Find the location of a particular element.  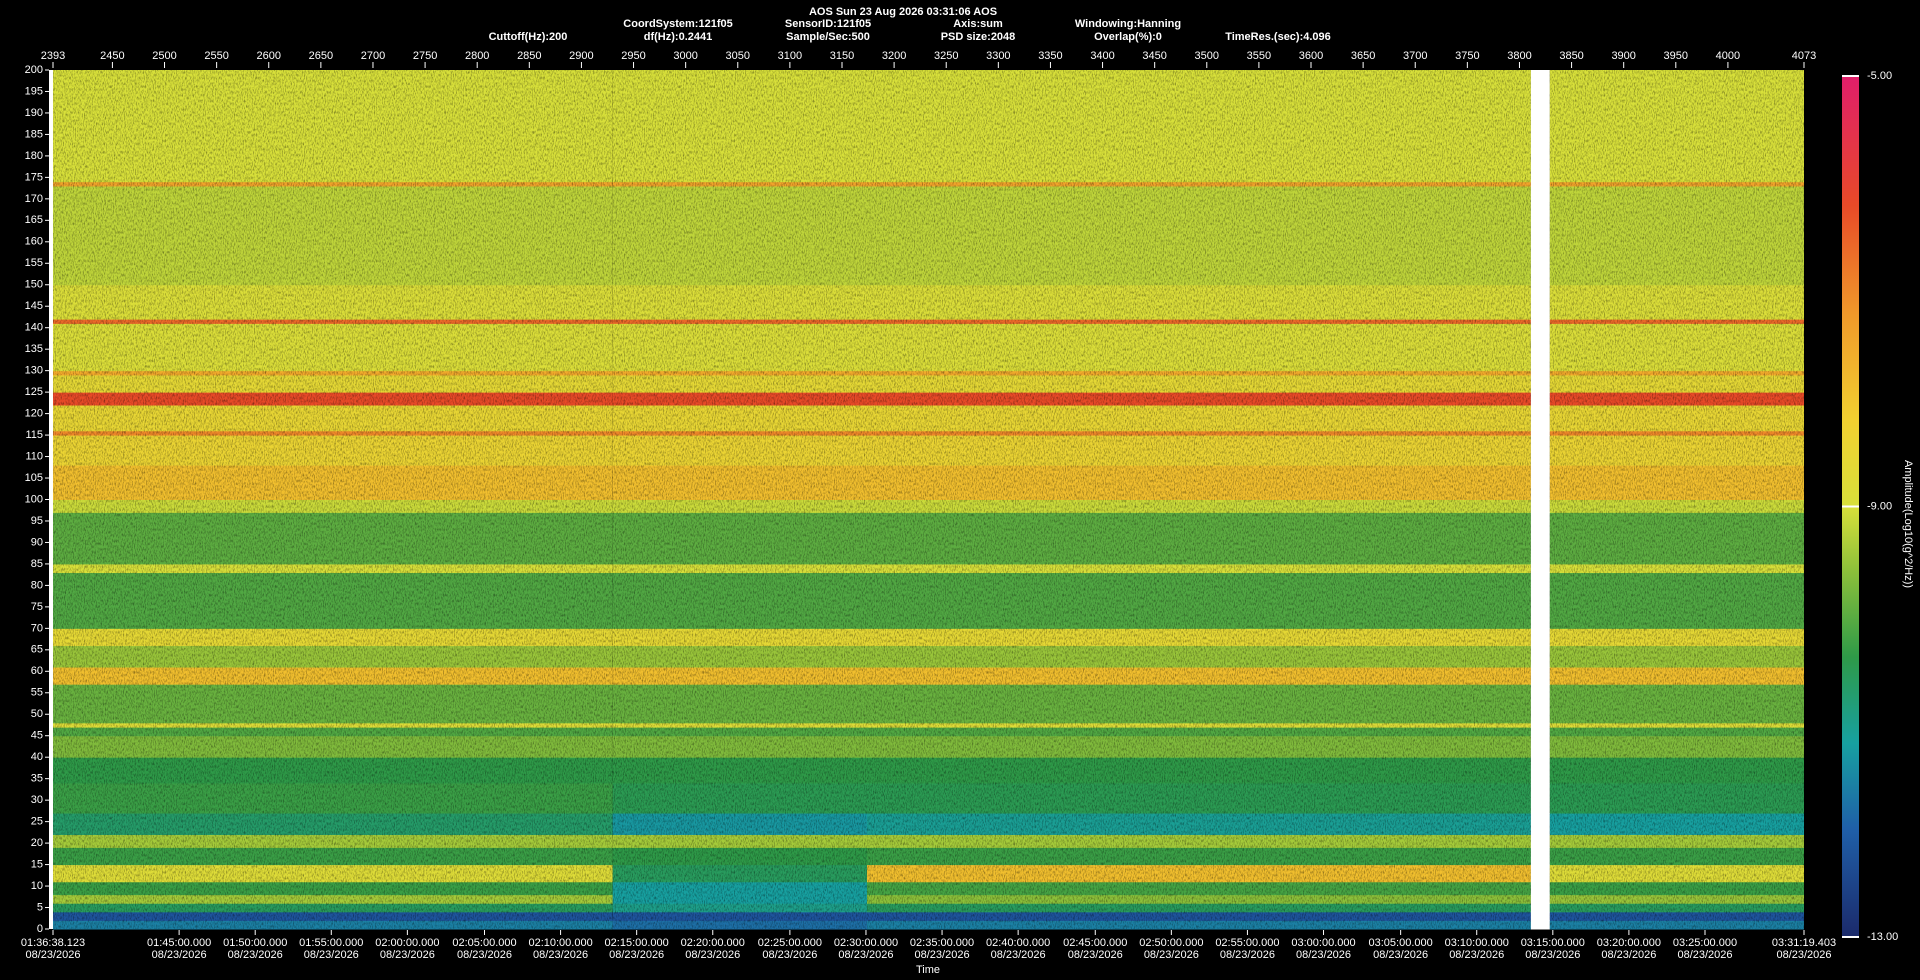

y-tick-label: 125 is located at coordinates (34, 392).